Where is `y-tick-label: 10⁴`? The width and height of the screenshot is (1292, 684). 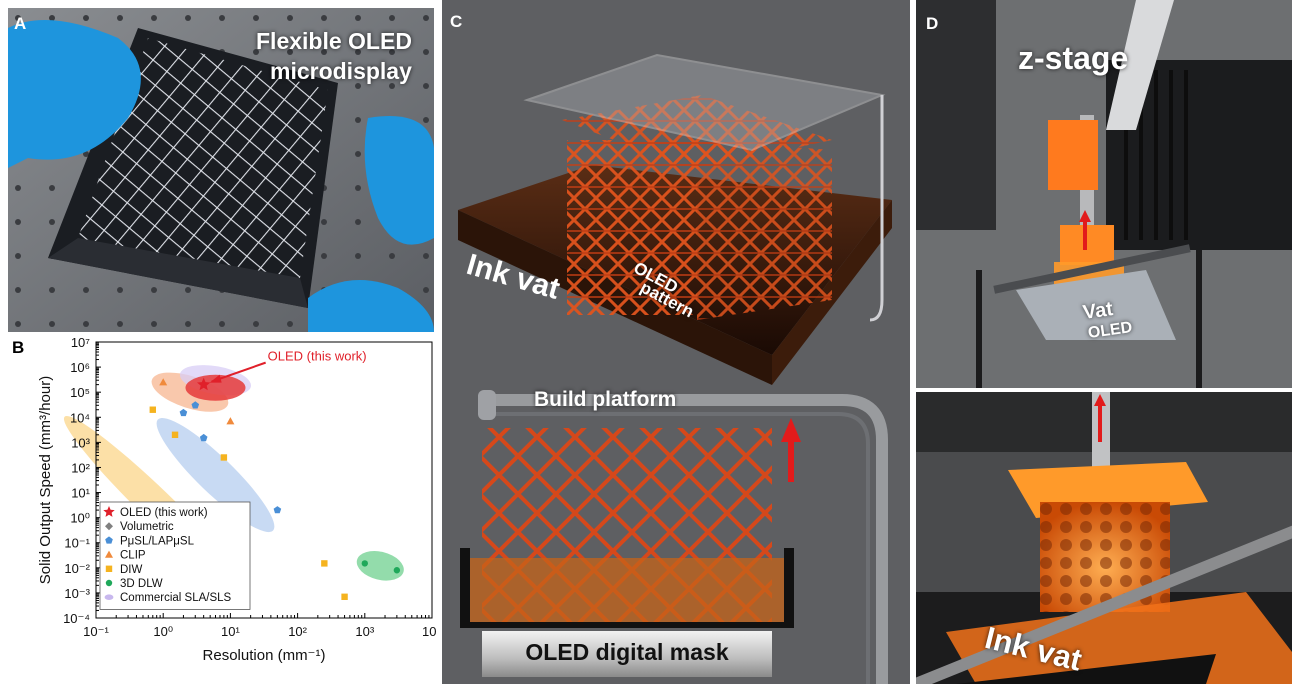 y-tick-label: 10⁴ is located at coordinates (80, 417).